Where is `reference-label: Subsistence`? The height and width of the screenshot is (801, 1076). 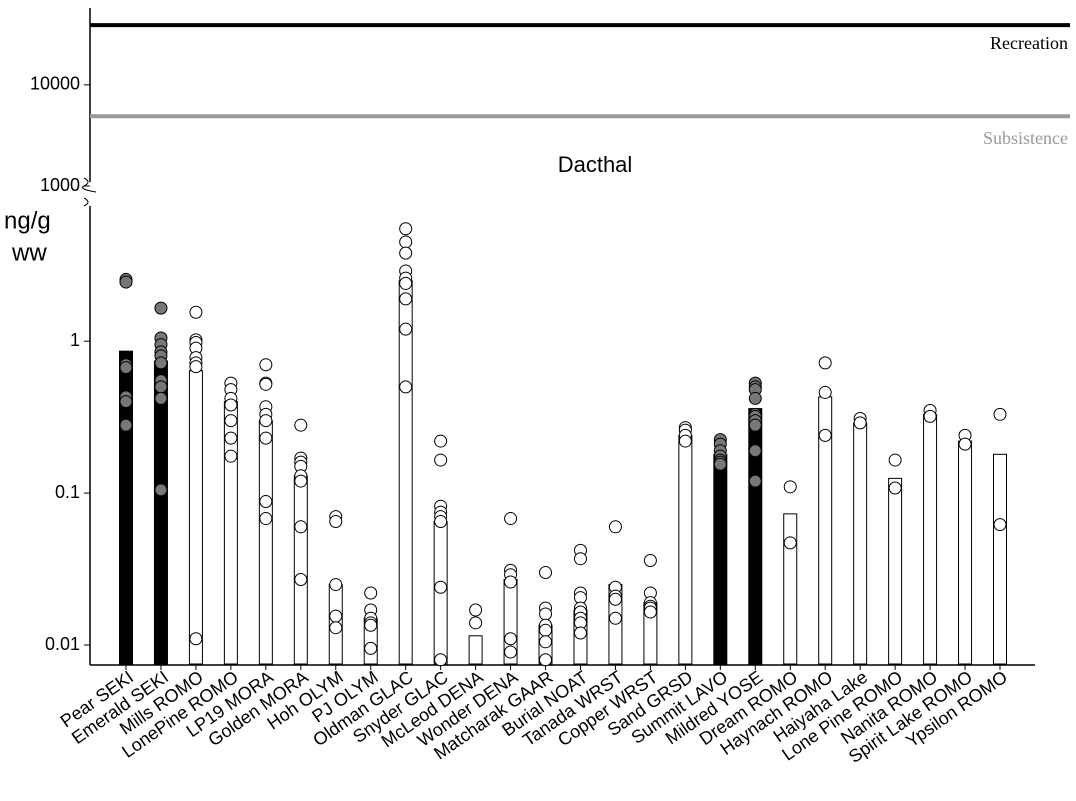
reference-label: Subsistence is located at coordinates (1025, 138).